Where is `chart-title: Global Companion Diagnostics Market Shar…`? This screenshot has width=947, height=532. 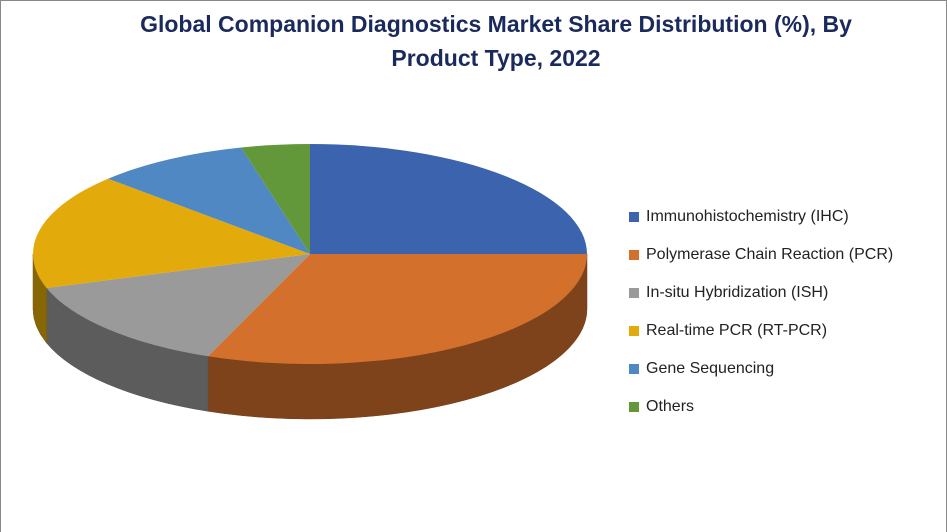 chart-title: Global Companion Diagnostics Market Shar… is located at coordinates (496, 41).